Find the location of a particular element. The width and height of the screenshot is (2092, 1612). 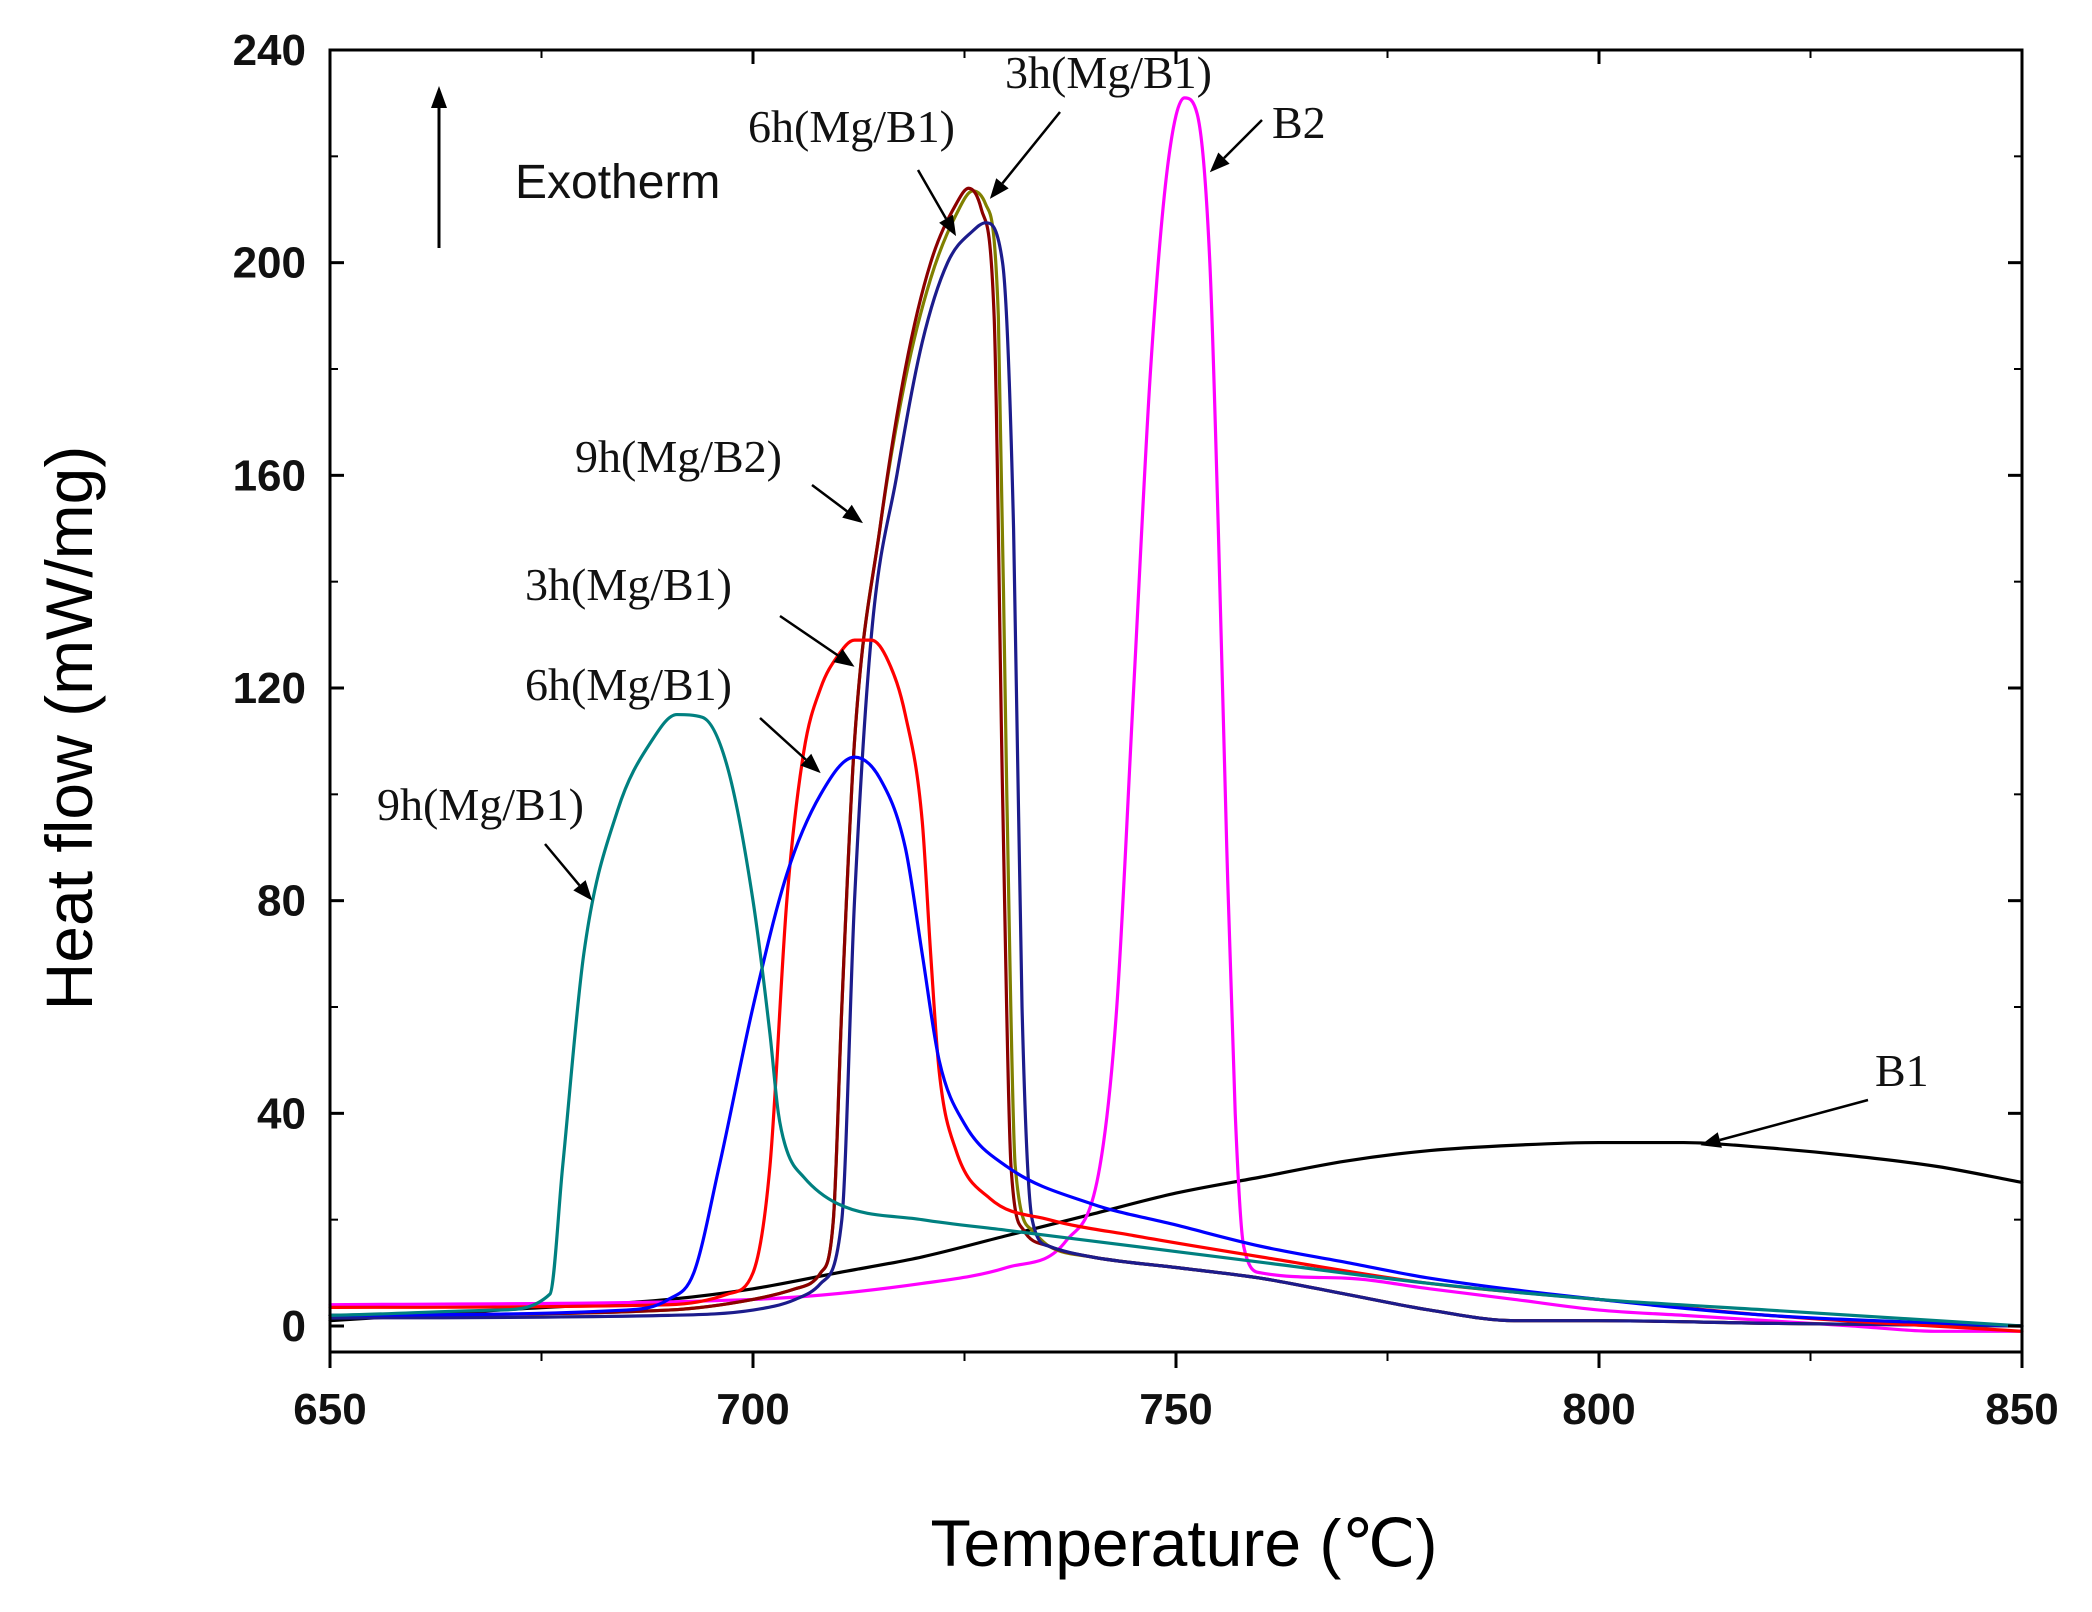

y-tick-label: 80 is located at coordinates (281, 901).